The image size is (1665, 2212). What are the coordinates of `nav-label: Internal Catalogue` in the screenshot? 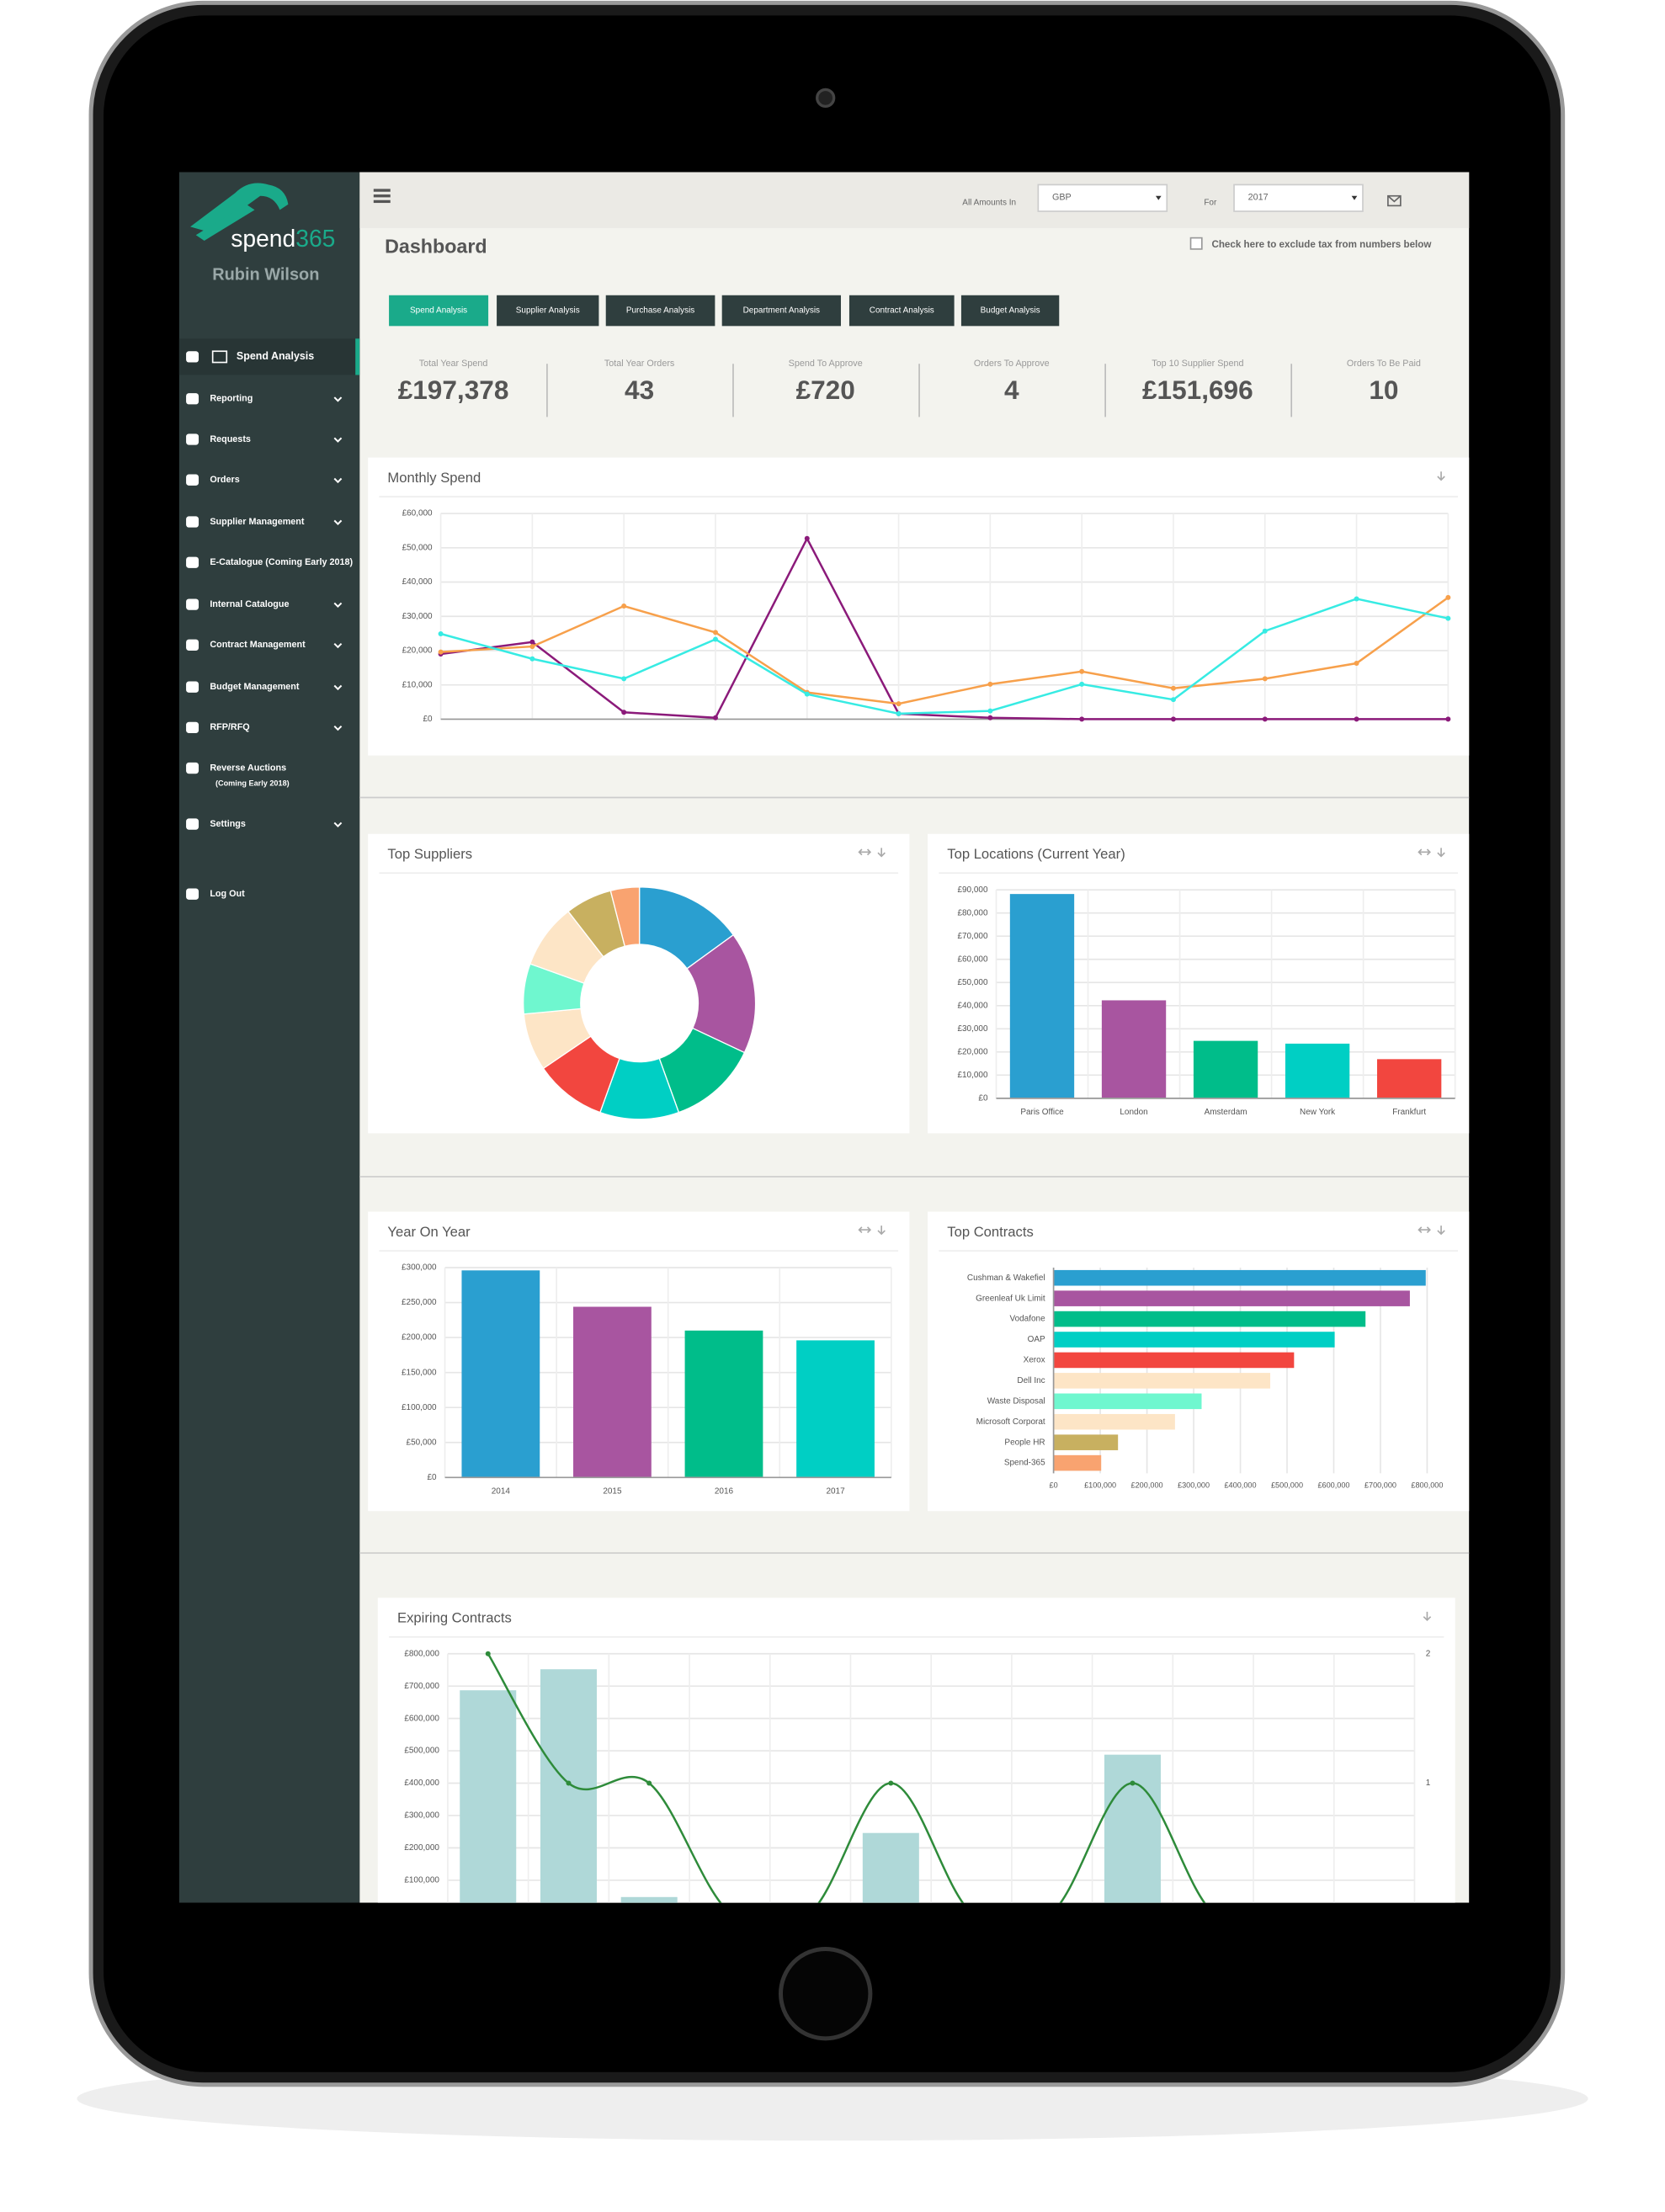 It's located at (249, 604).